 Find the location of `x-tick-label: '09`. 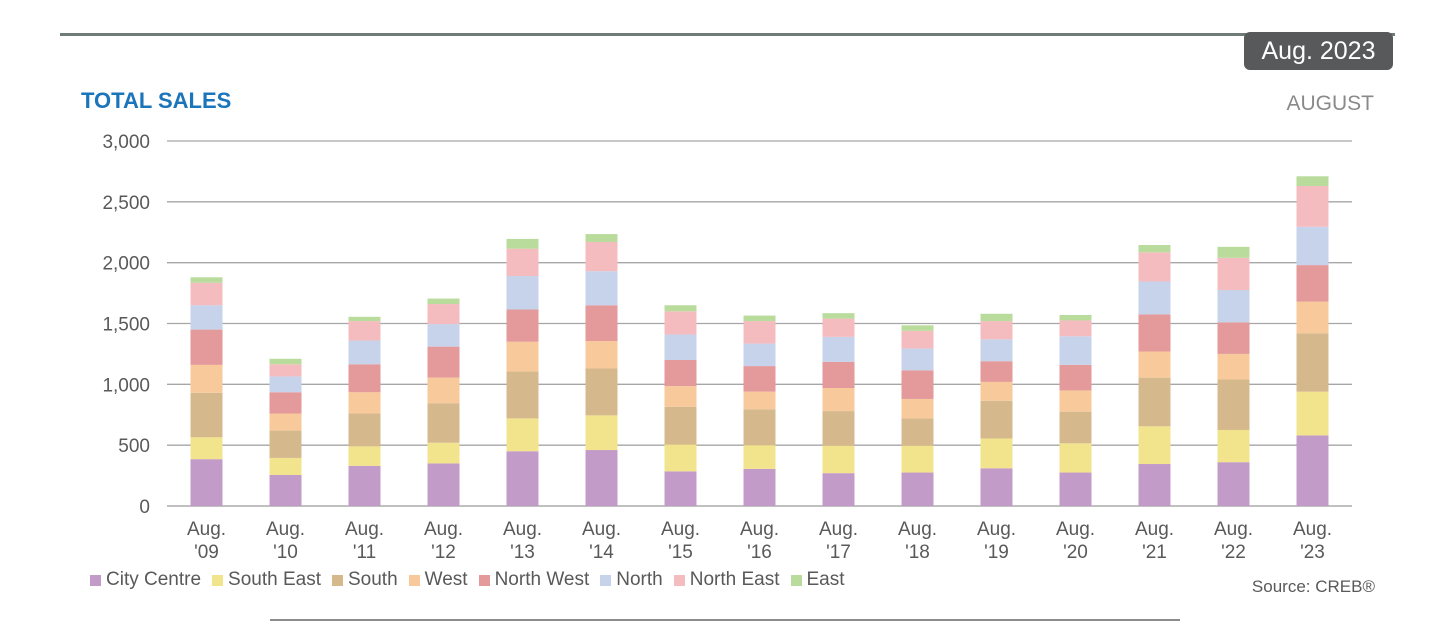

x-tick-label: '09 is located at coordinates (206, 552).